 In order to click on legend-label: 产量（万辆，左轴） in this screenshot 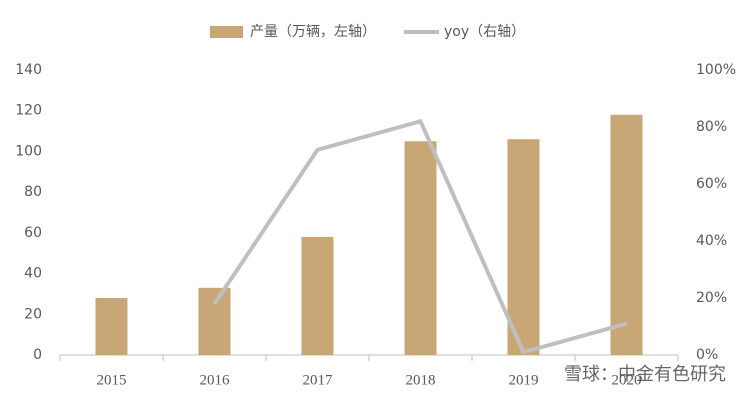, I will do `click(313, 32)`.